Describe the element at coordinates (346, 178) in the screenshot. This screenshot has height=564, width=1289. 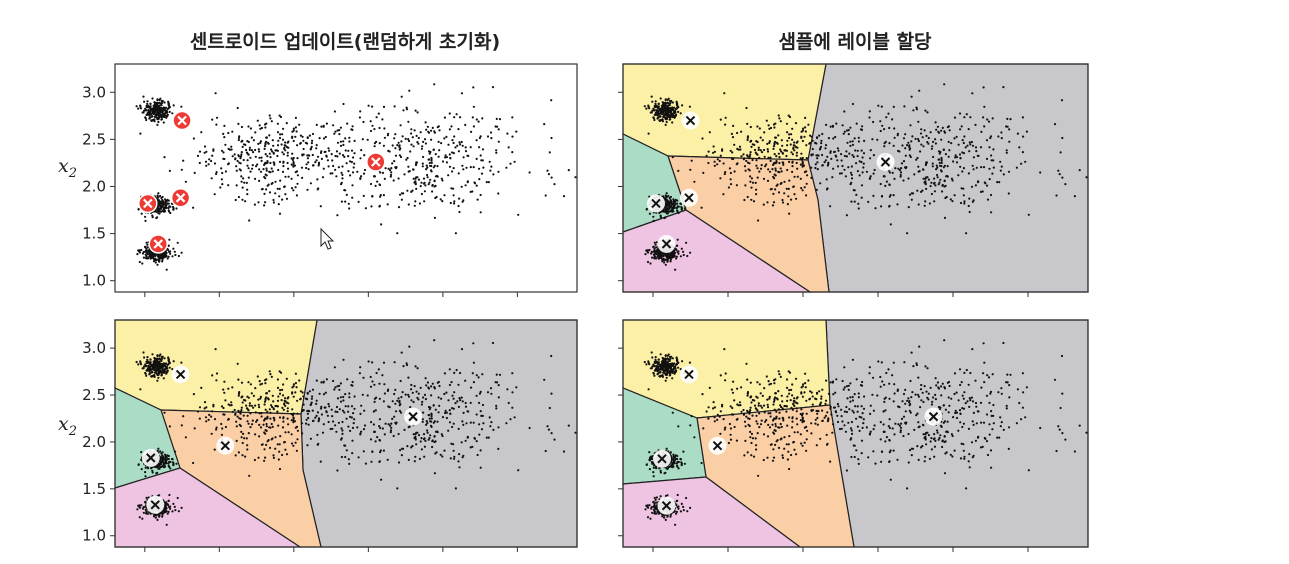
I see `plot-area` at that location.